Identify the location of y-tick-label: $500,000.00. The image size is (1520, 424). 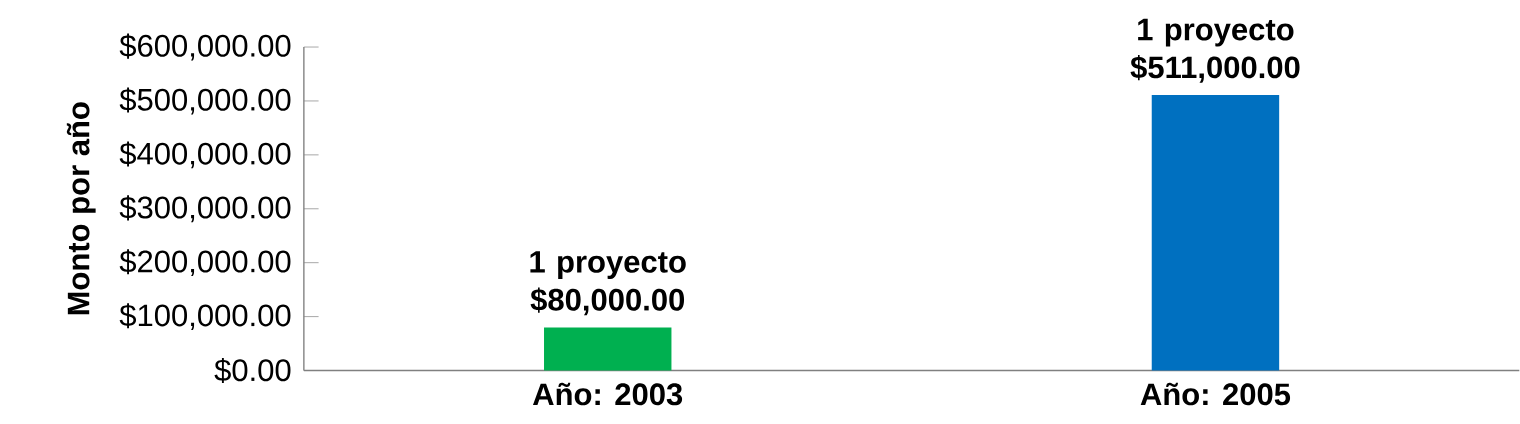
(205, 101).